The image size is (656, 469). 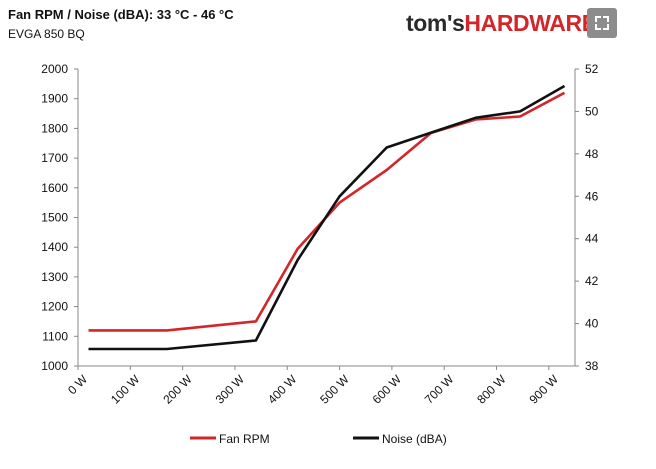 What do you see at coordinates (491, 389) in the screenshot?
I see `x-tick-label: 800 W` at bounding box center [491, 389].